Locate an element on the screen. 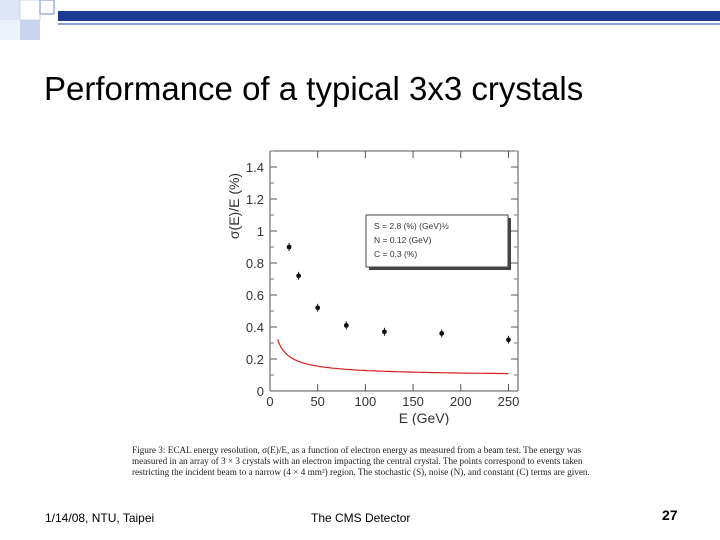 This screenshot has height=540, width=720. header-bar is located at coordinates (389, 16).